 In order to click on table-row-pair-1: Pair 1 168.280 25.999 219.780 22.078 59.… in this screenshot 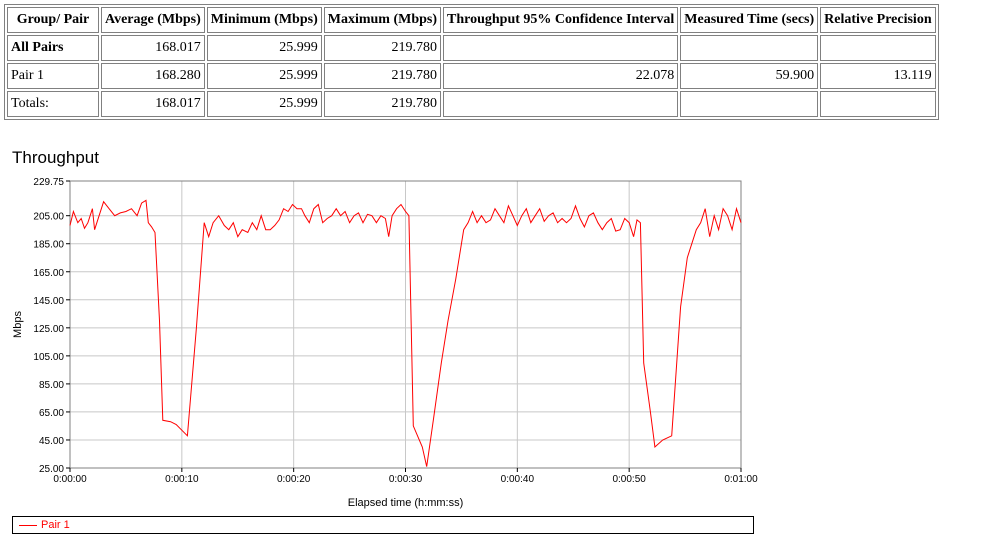, I will do `click(471, 76)`.